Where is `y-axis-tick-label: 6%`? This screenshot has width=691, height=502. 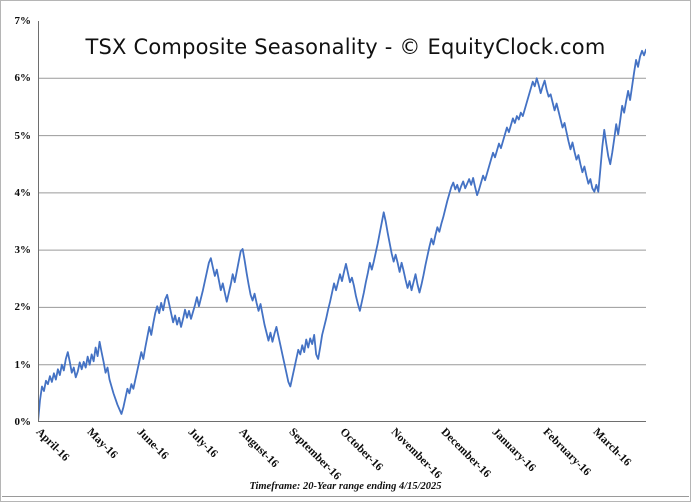
y-axis-tick-label: 6% is located at coordinates (23, 78).